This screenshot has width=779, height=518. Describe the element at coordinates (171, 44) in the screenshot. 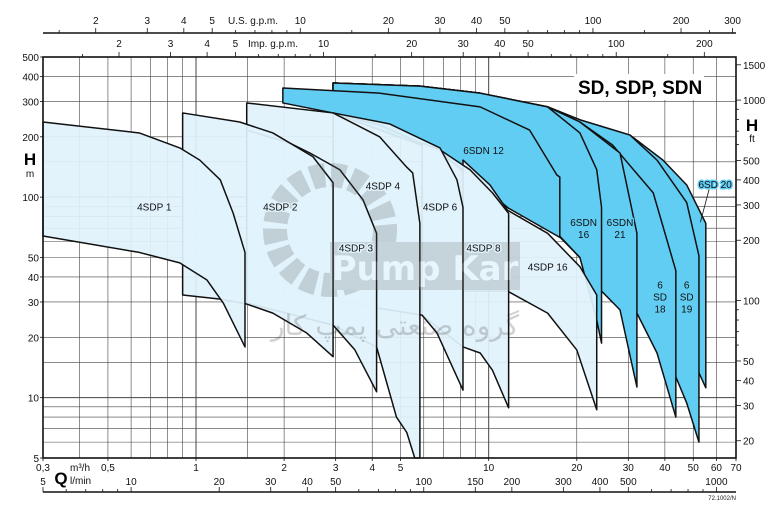

I see `q-impgpm-tick-label: 3` at that location.